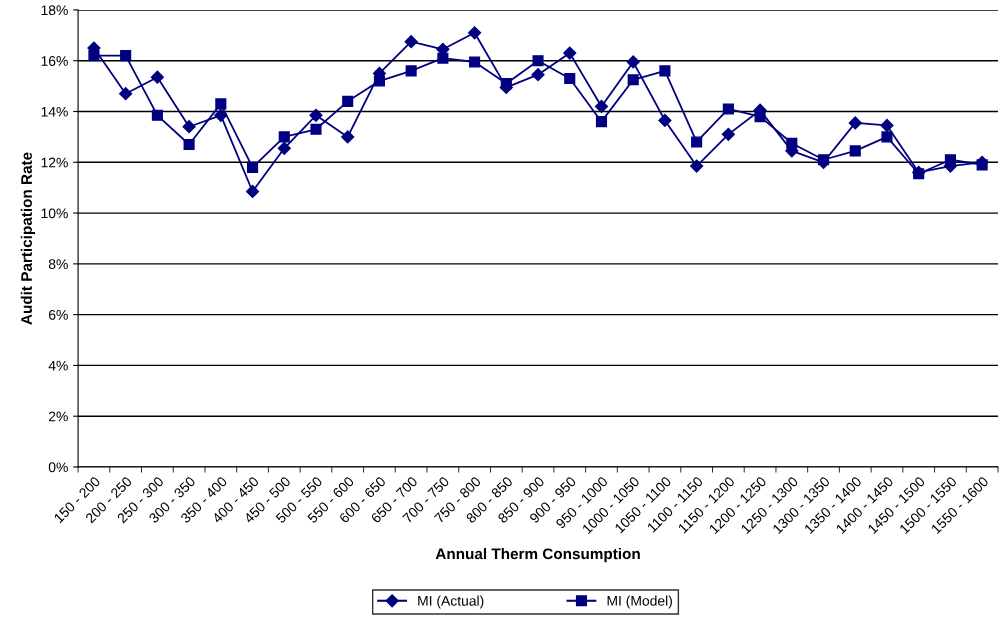  What do you see at coordinates (537, 555) in the screenshot?
I see `x-axis-title: Annual Therm Consumption` at bounding box center [537, 555].